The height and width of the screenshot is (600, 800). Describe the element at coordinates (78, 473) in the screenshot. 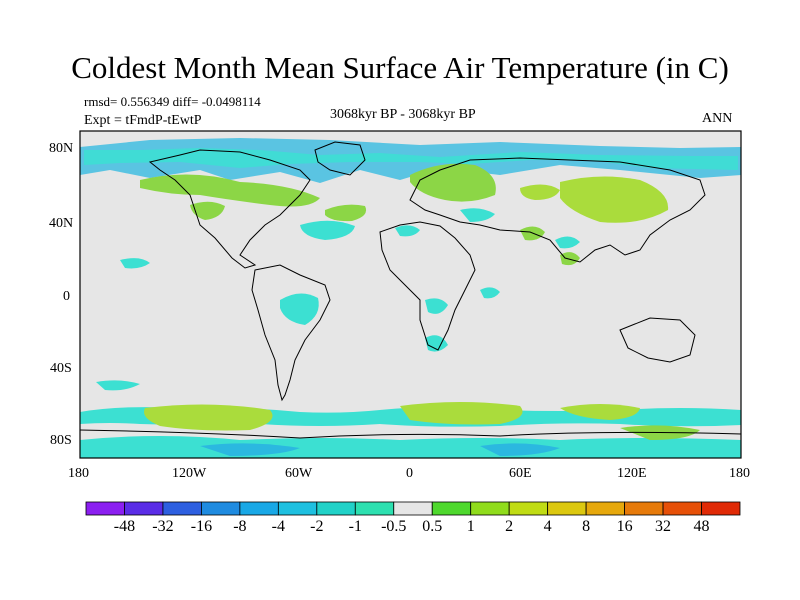

I see `lon-tick-180w: 180` at that location.